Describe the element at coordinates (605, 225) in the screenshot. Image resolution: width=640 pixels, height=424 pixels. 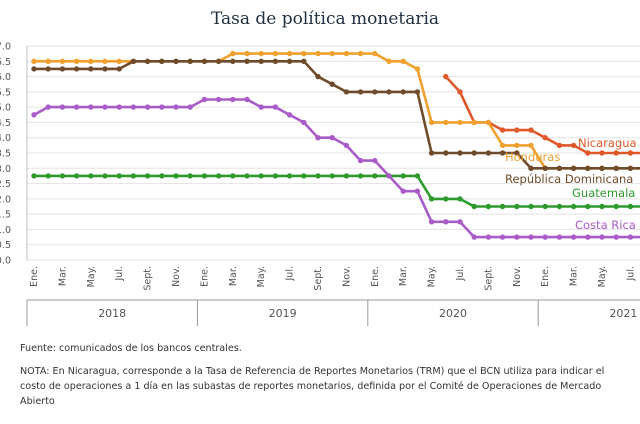
I see `series-label: Costa Rica` at that location.